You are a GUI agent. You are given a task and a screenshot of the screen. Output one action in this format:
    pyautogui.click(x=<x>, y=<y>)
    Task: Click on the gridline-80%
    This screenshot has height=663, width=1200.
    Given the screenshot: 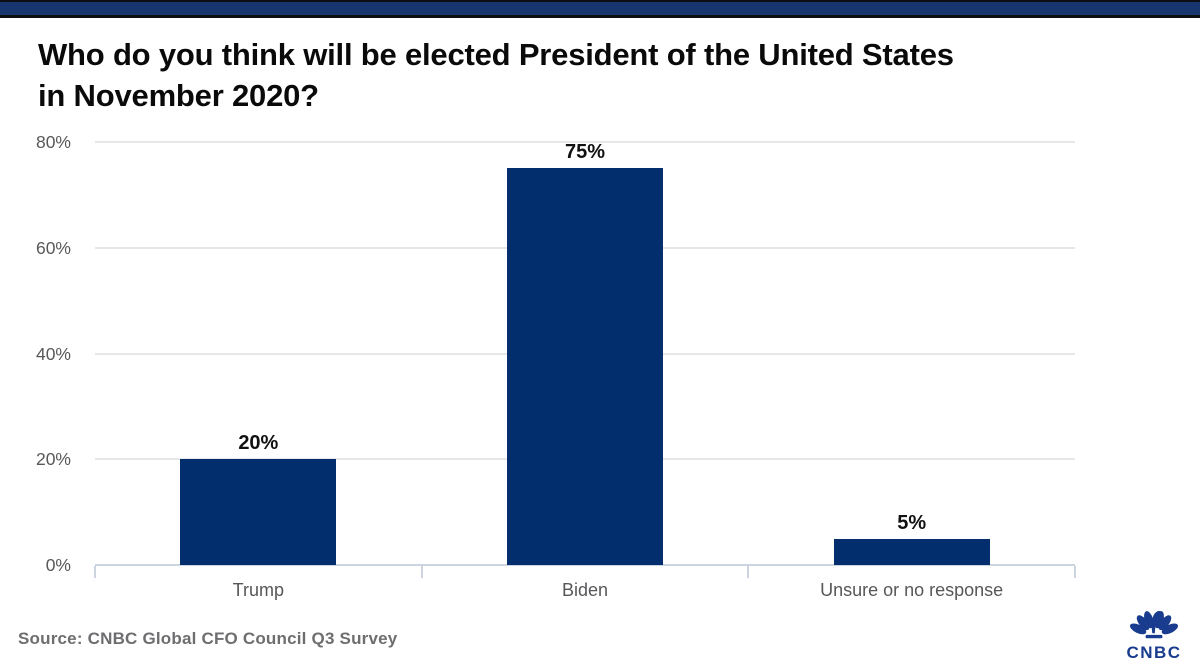 What is the action you would take?
    pyautogui.click(x=585, y=142)
    